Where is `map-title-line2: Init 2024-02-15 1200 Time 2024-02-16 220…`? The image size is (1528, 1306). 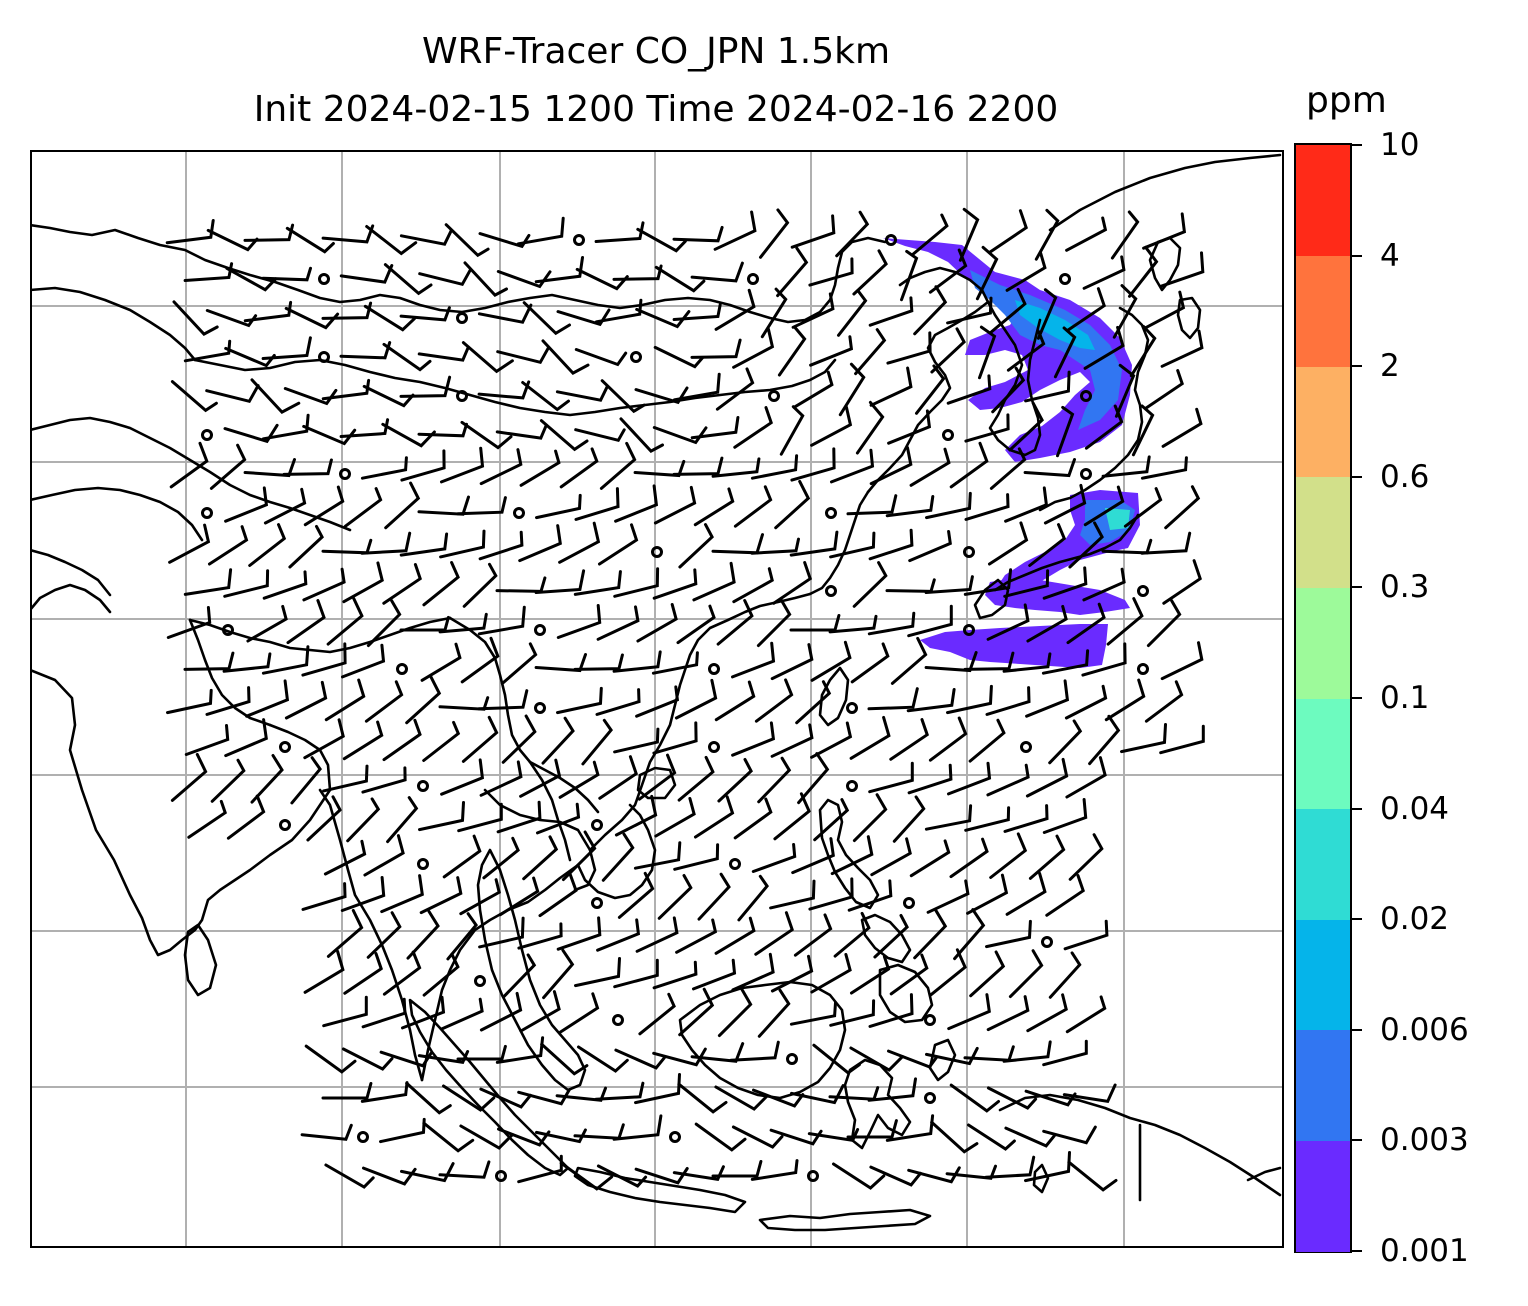 map-title-line2: Init 2024-02-15 1200 Time 2024-02-16 220… is located at coordinates (656, 109).